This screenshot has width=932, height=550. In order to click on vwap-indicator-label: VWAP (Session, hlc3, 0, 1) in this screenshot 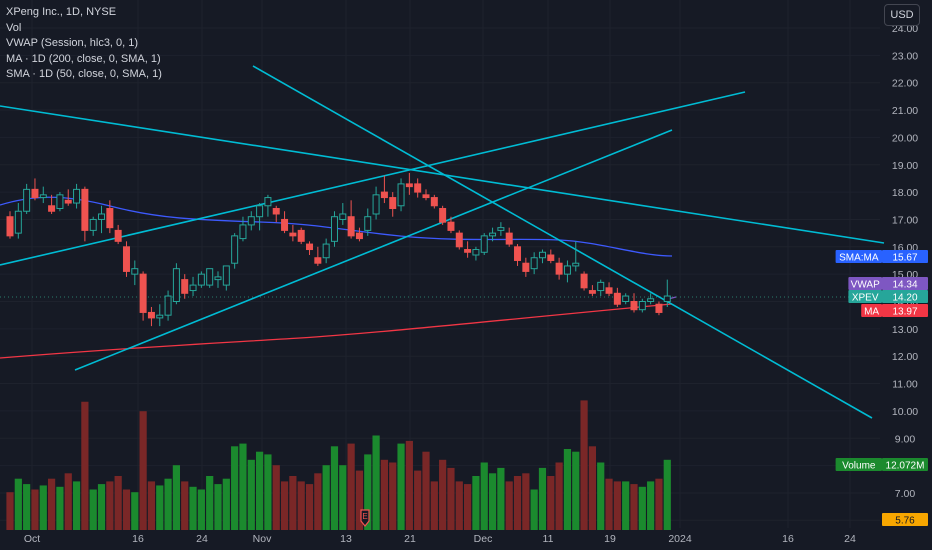, I will do `click(72, 43)`.